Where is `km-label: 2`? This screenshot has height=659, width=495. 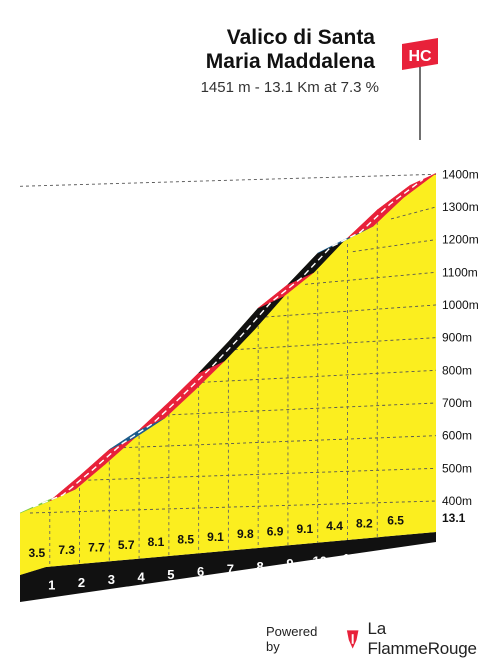
km-label: 2 is located at coordinates (81, 582).